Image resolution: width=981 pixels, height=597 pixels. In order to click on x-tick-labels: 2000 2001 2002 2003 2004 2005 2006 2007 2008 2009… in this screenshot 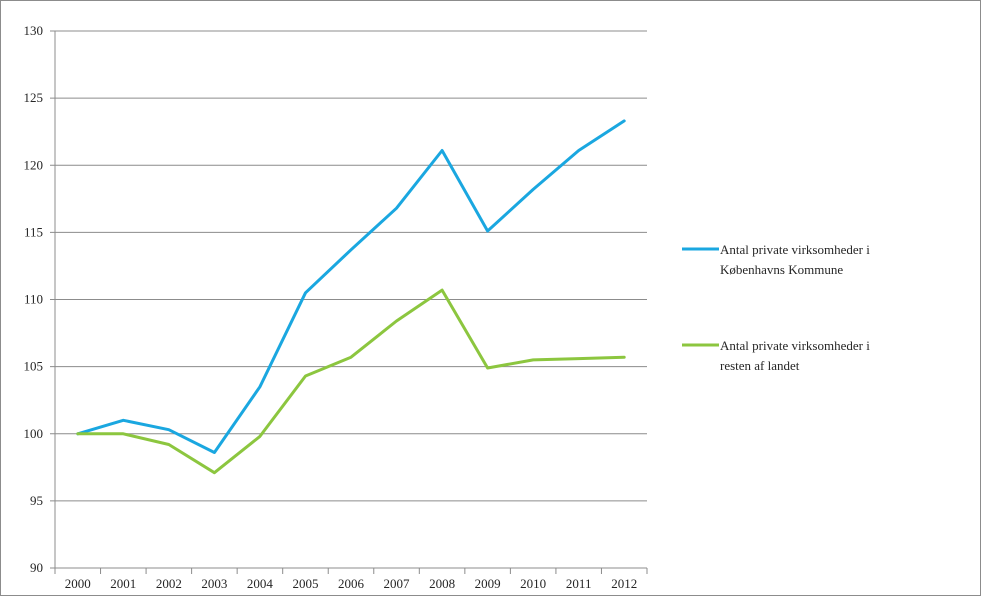, I will do `click(351, 583)`.